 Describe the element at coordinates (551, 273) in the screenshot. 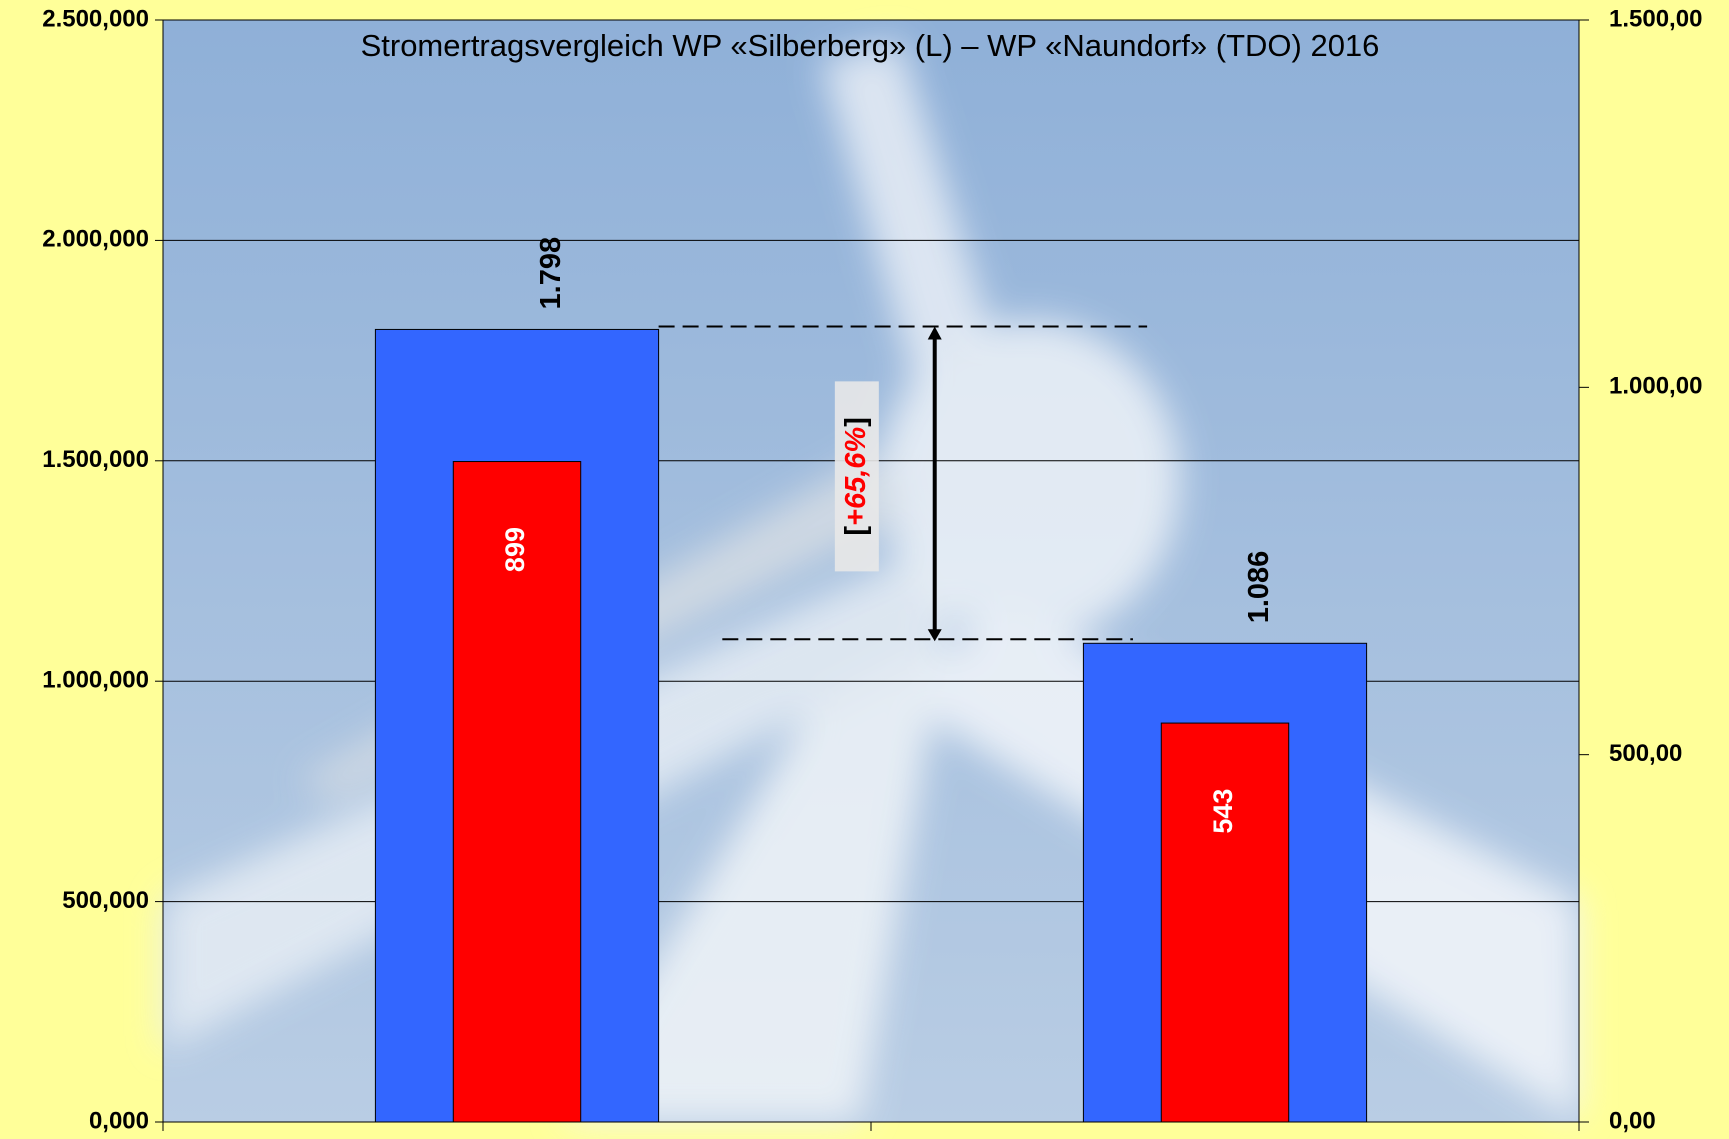

I see `data-label: 1.798` at that location.